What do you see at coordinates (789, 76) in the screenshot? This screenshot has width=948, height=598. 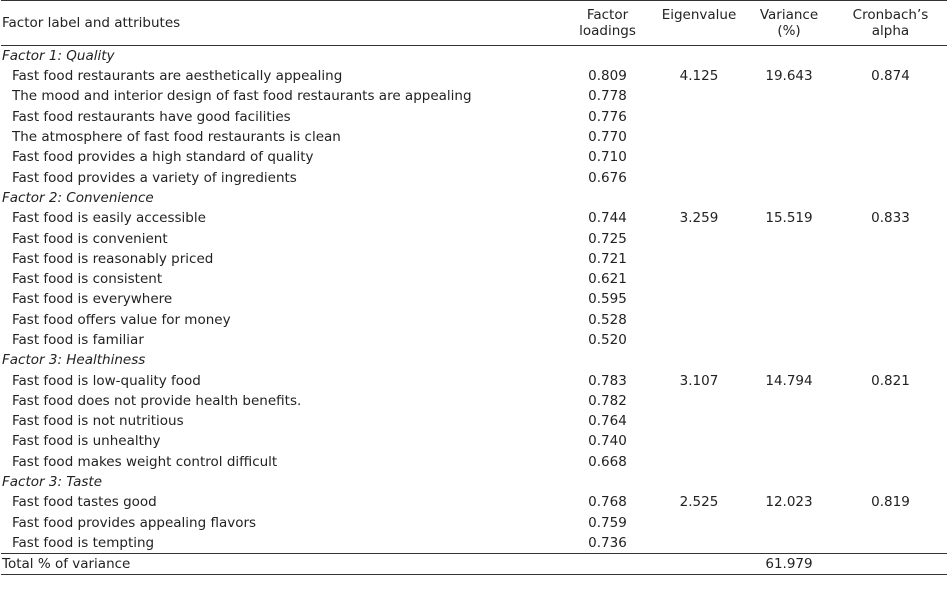 I see `variance-percent: 19.643` at bounding box center [789, 76].